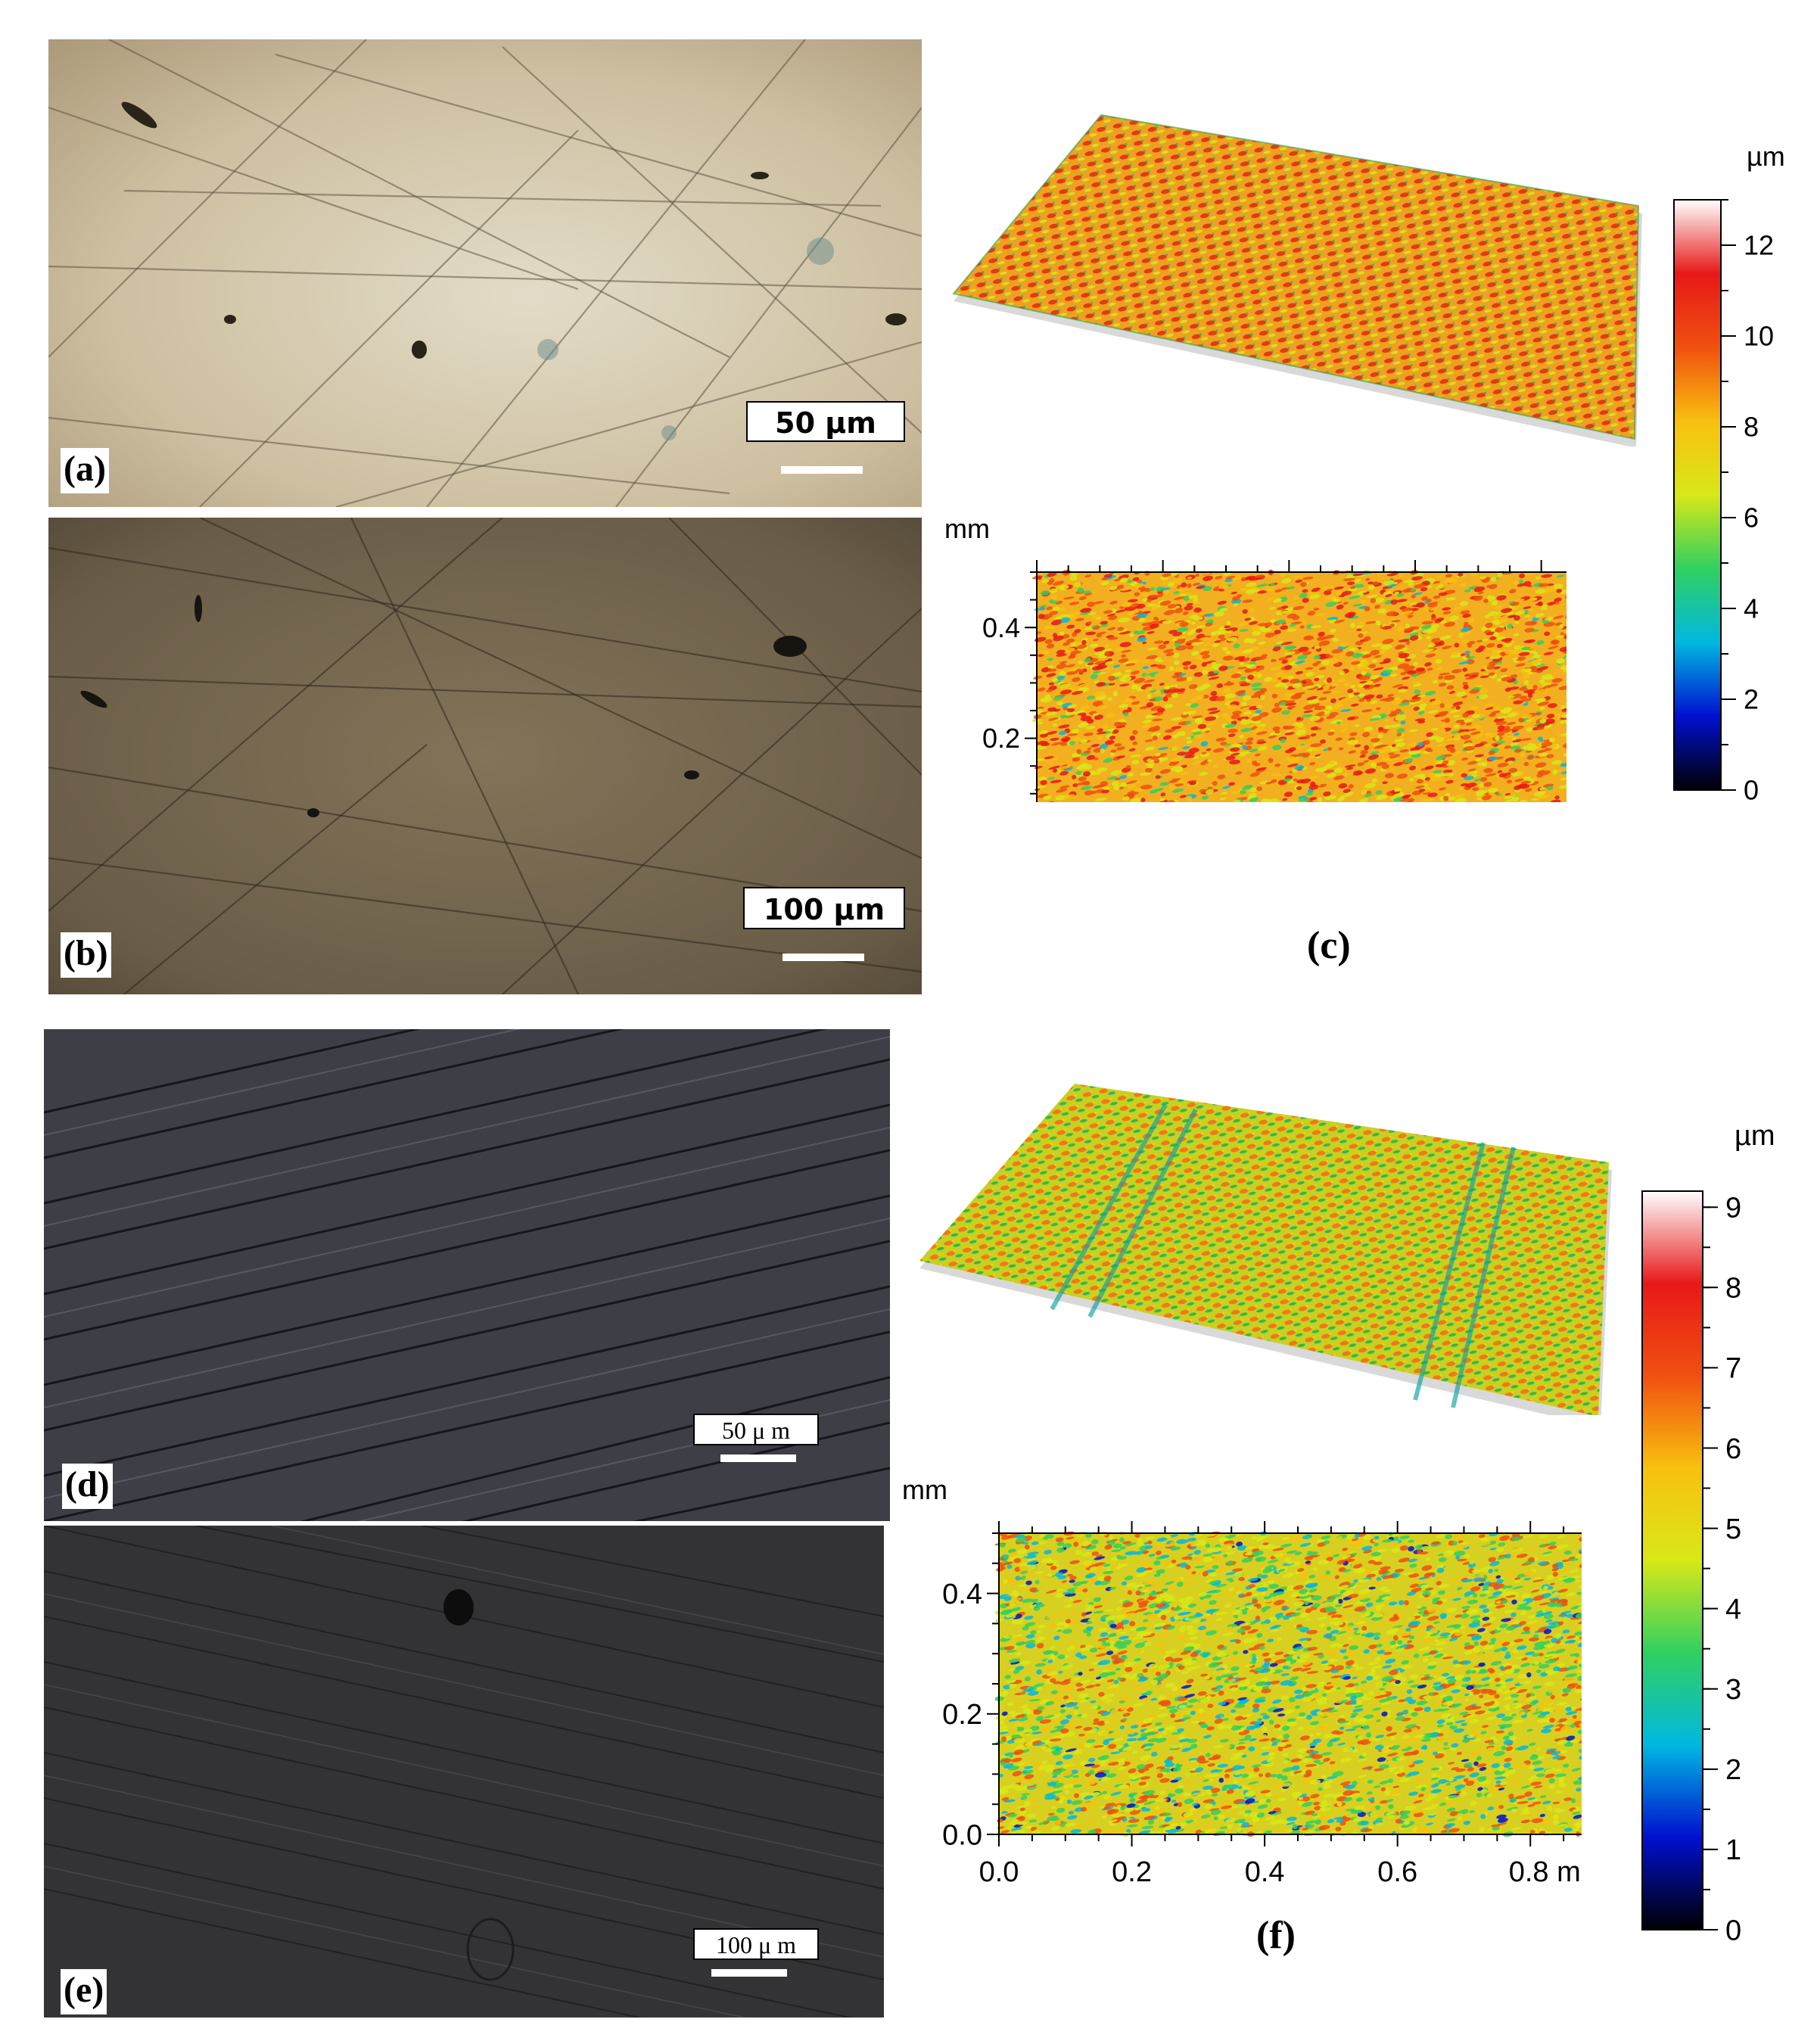 This screenshot has width=1817, height=2044. What do you see at coordinates (87, 1486) in the screenshot?
I see `panel-tag-d: (d)` at bounding box center [87, 1486].